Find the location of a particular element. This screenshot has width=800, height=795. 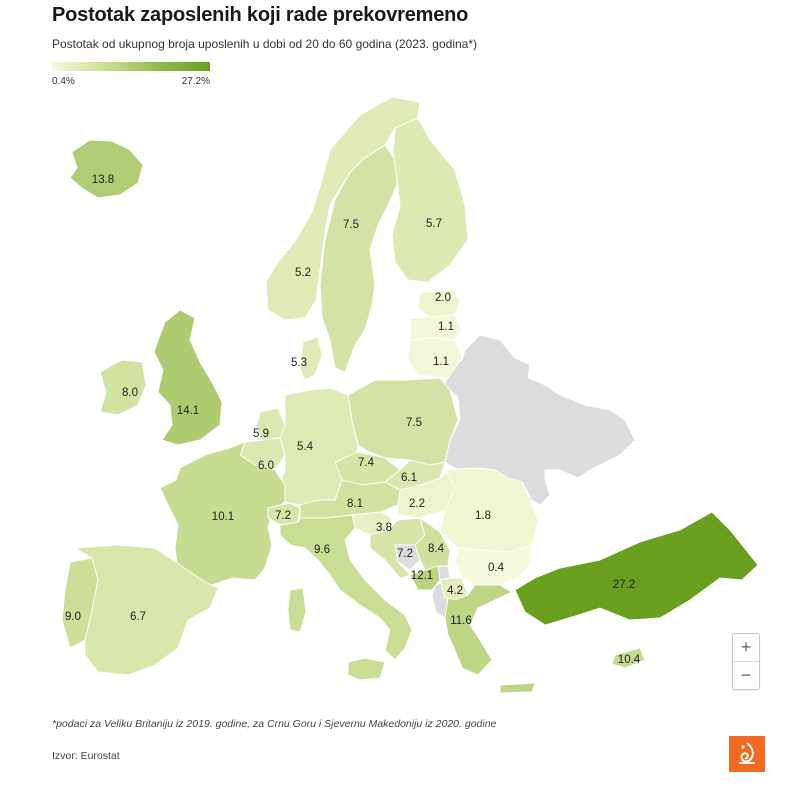

country-denmark is located at coordinates (311, 358).